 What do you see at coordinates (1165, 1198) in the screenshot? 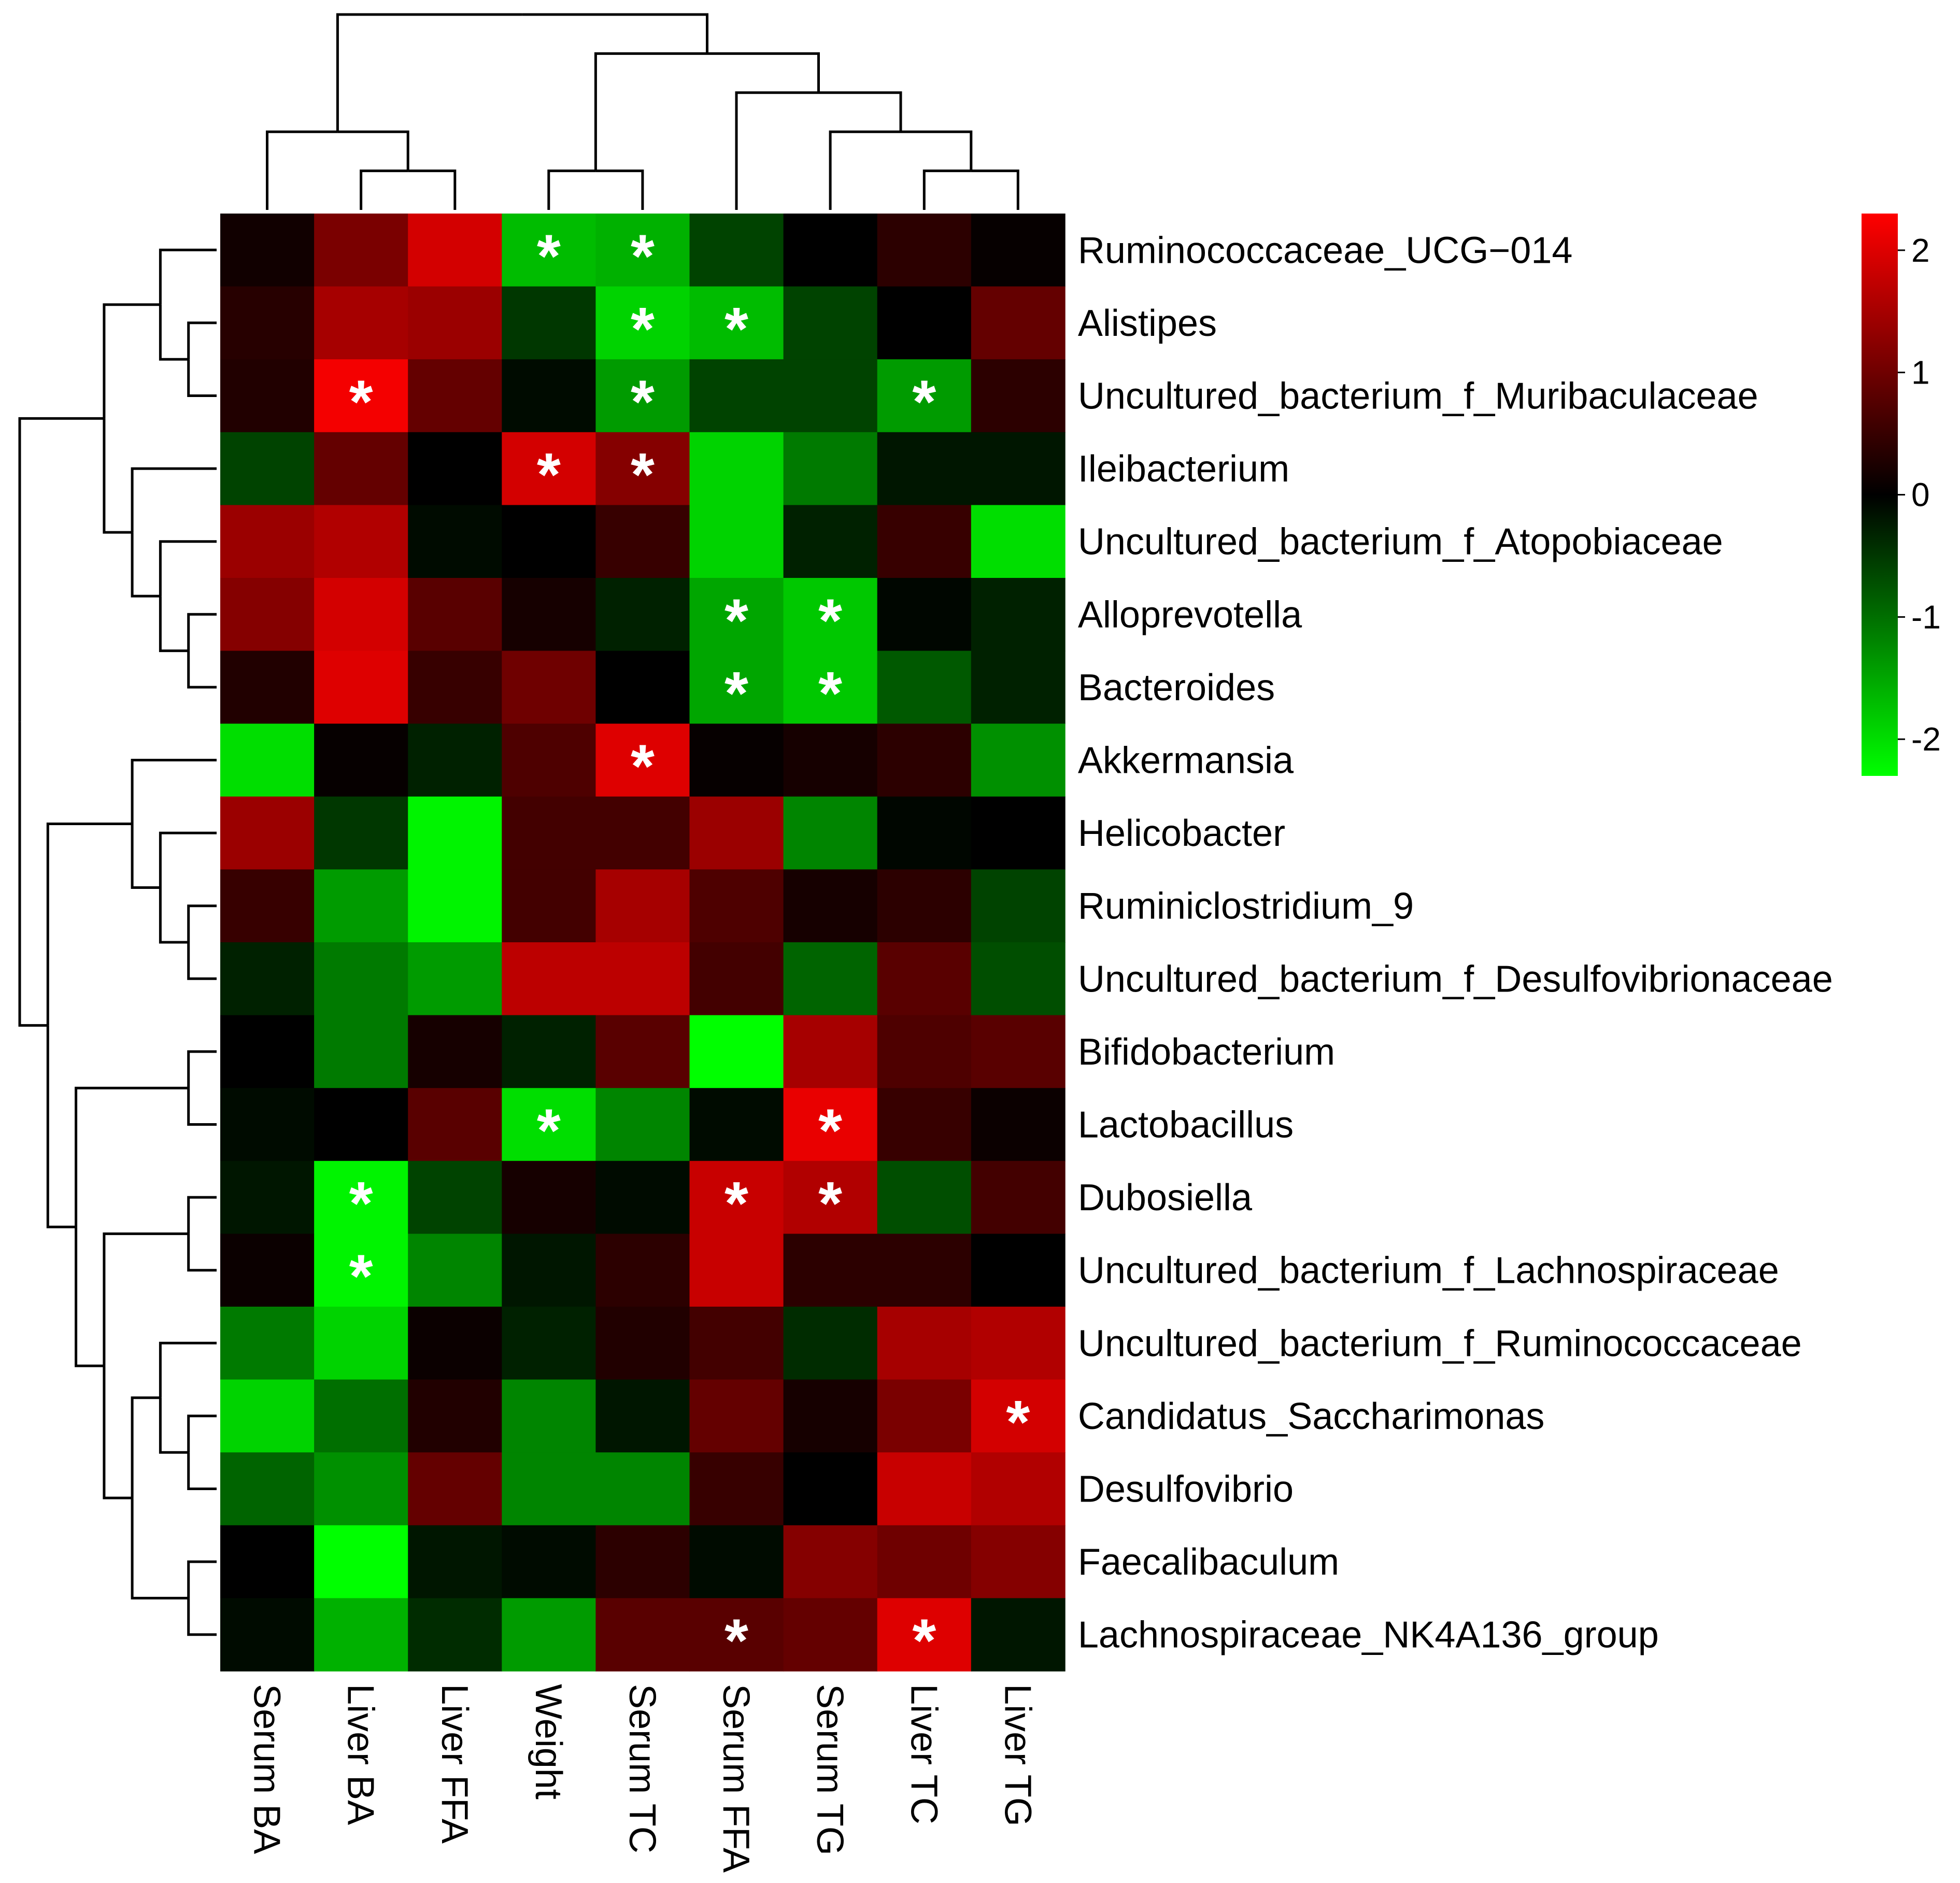
I see `row-label: Dubosiella` at bounding box center [1165, 1198].